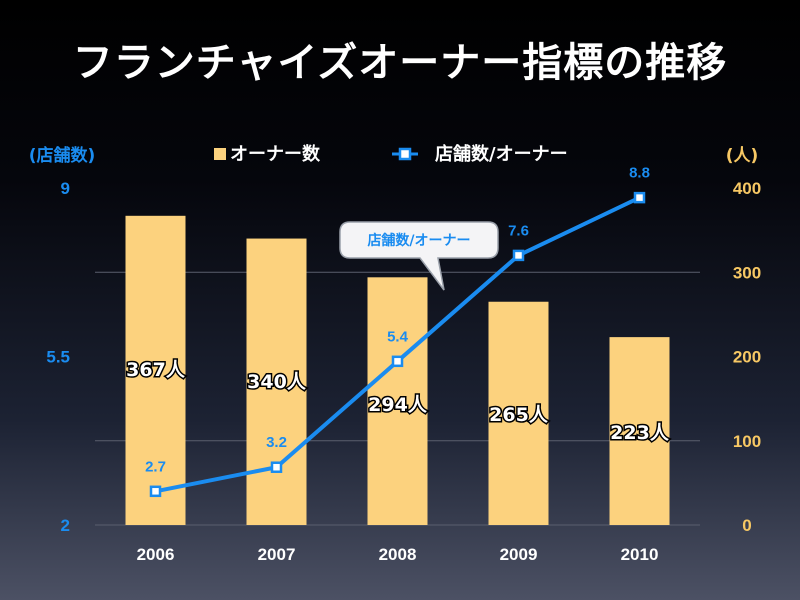  I want to click on right-y-tick-label: 300, so click(747, 272).